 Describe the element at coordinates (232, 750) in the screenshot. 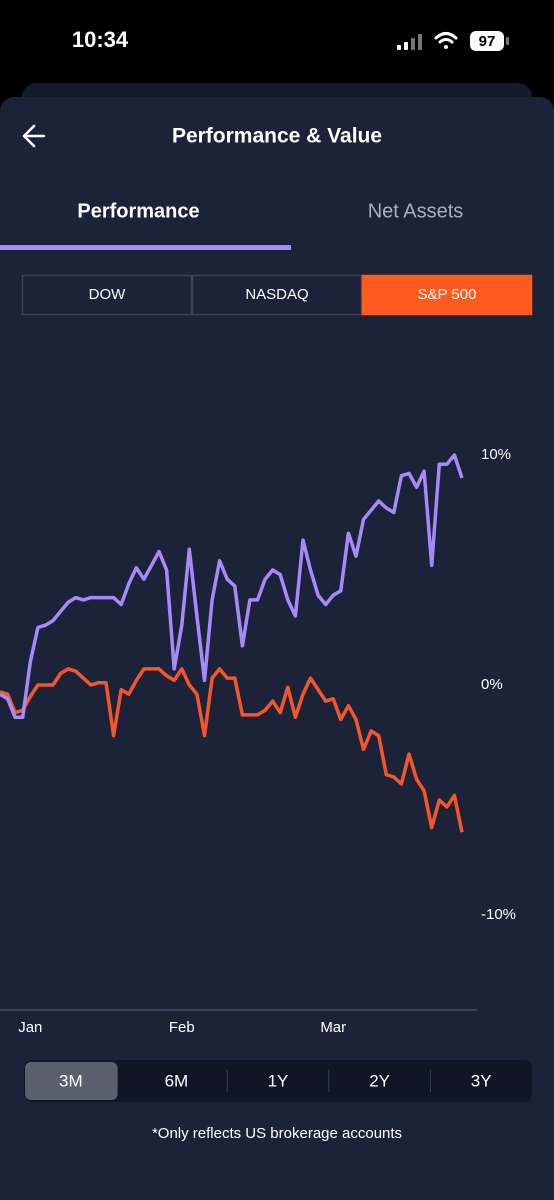

I see `series-line` at that location.